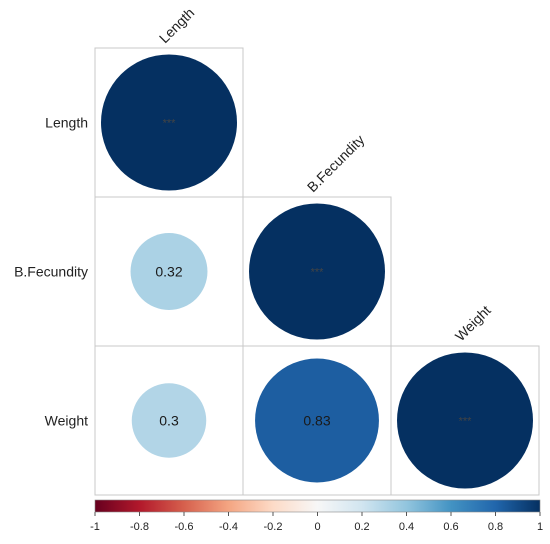 The height and width of the screenshot is (544, 550). Describe the element at coordinates (317, 506) in the screenshot. I see `colorbar-gradient` at that location.